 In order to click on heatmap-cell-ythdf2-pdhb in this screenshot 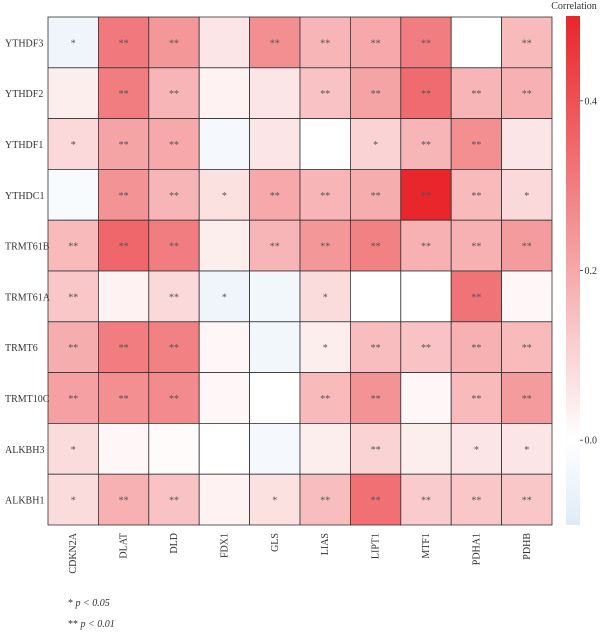, I will do `click(527, 93)`.